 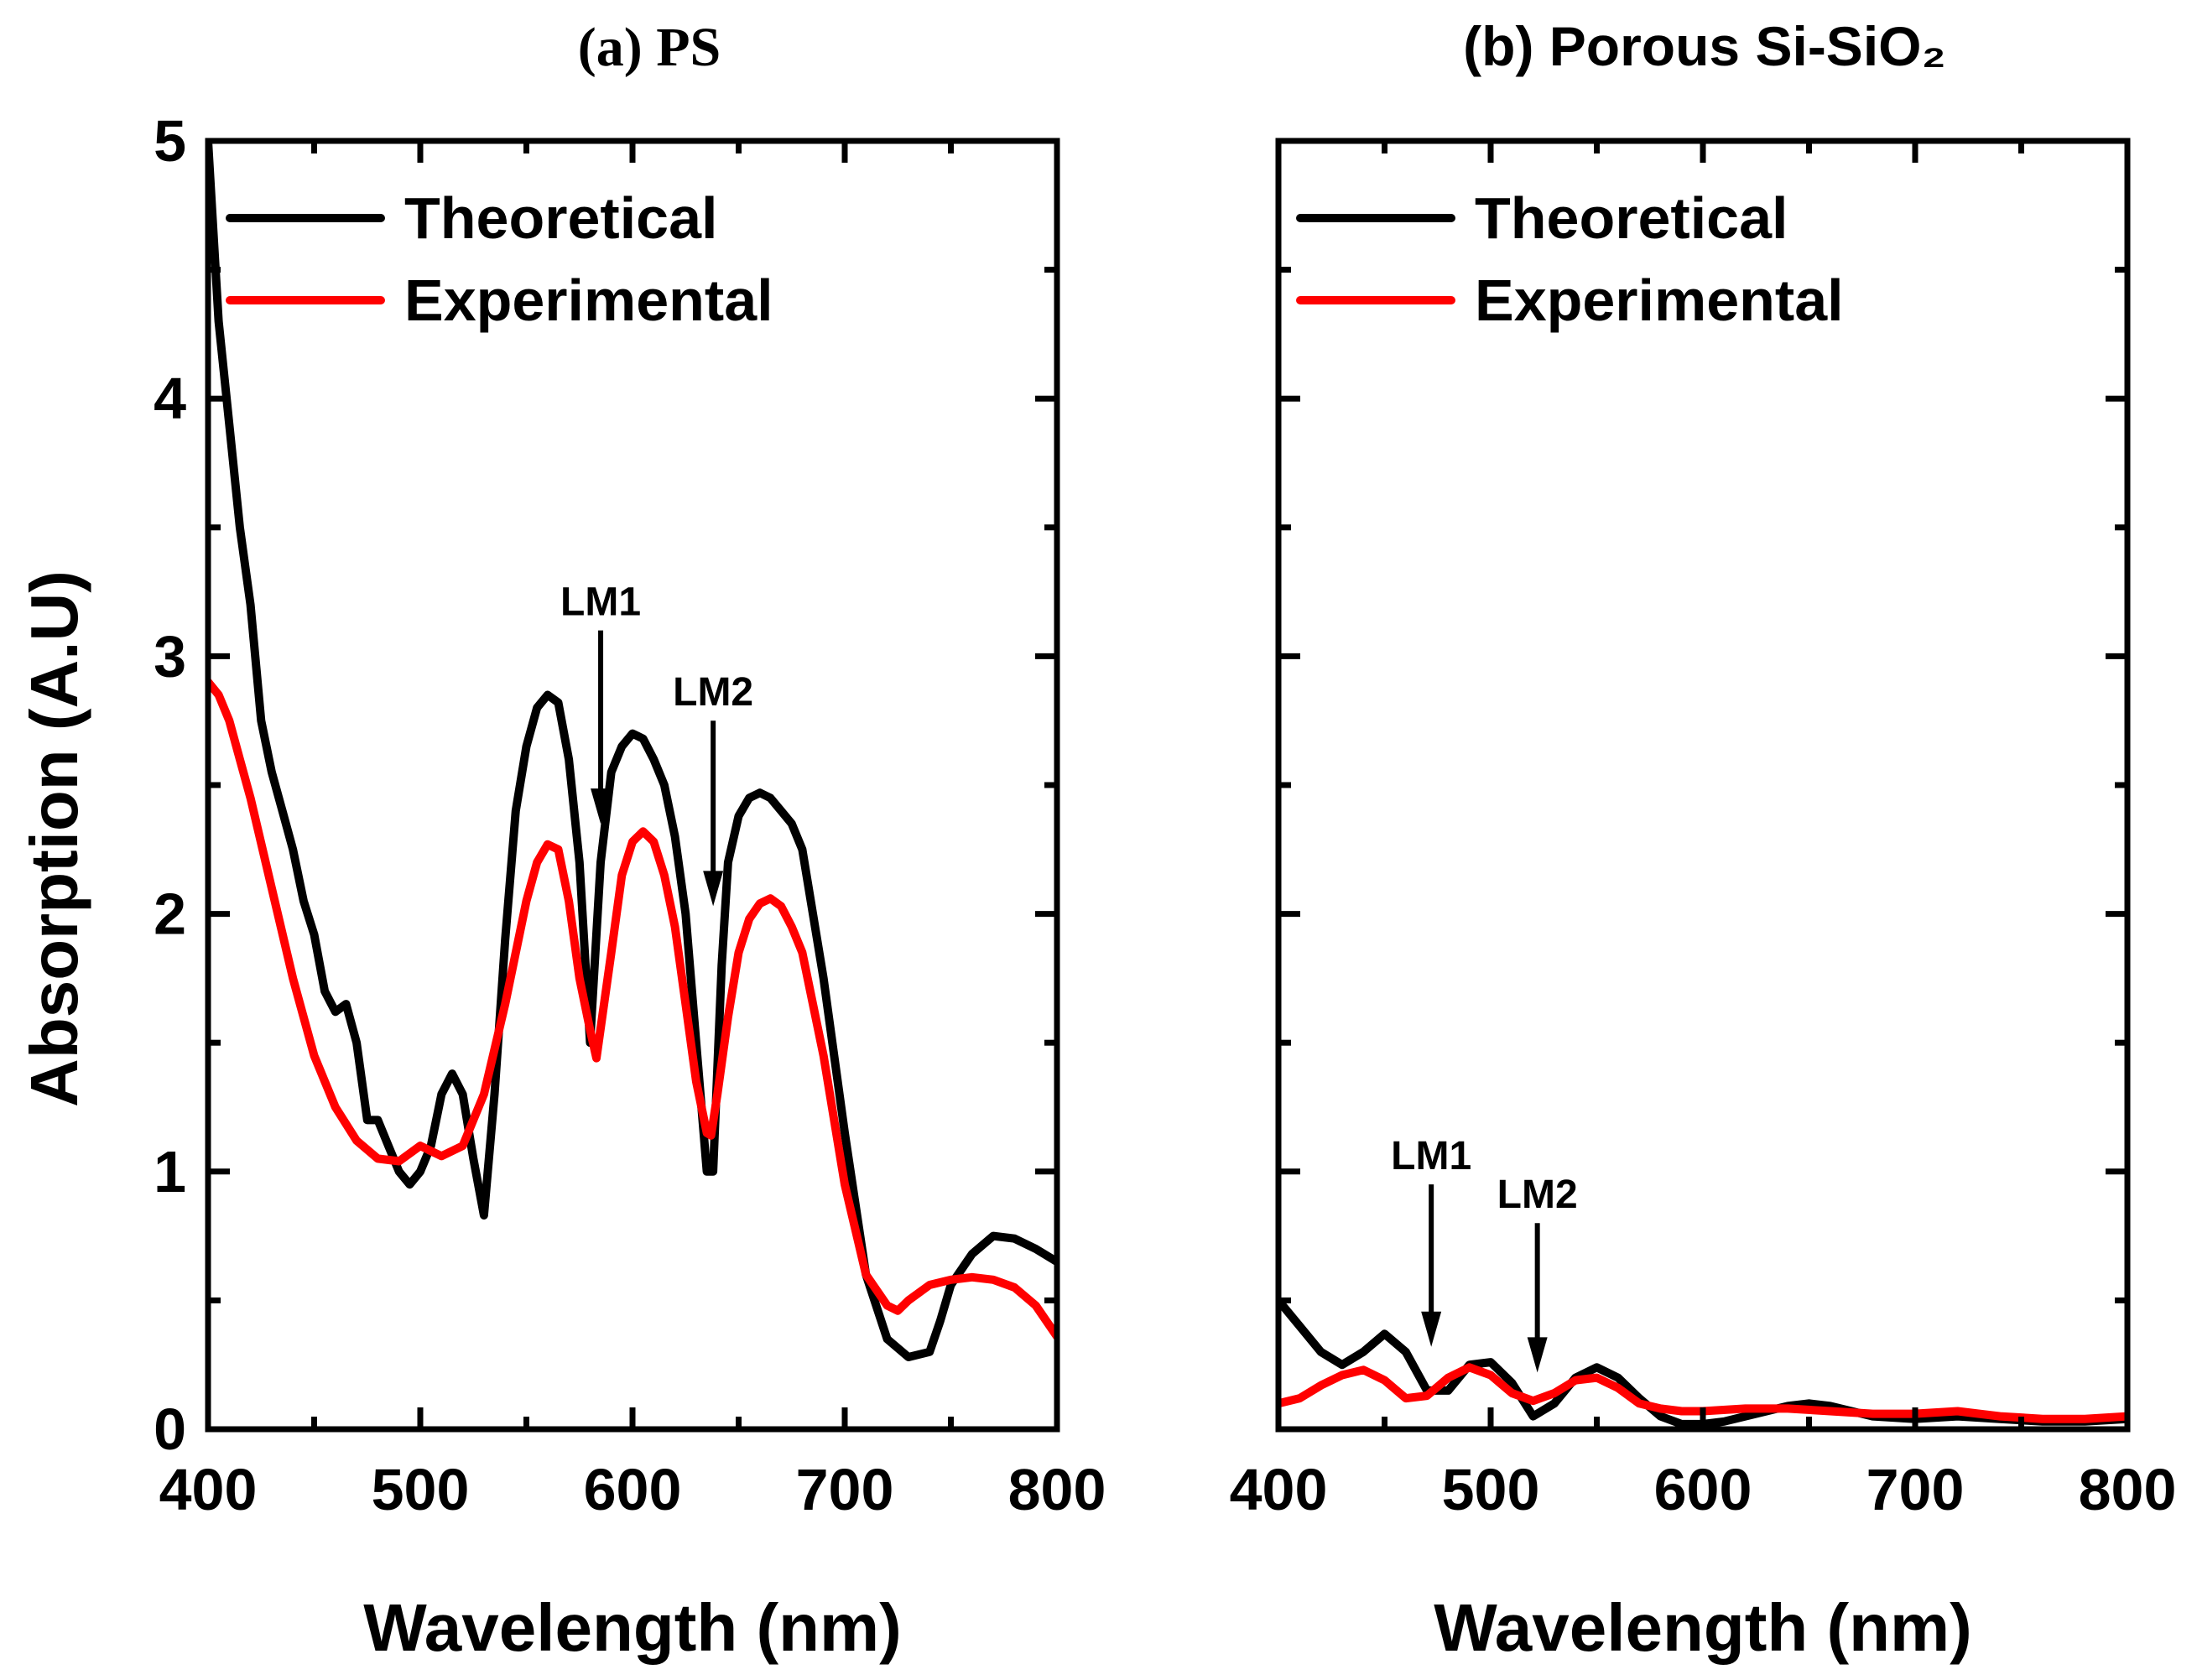 I want to click on y-tick-label: 1, so click(x=170, y=1171).